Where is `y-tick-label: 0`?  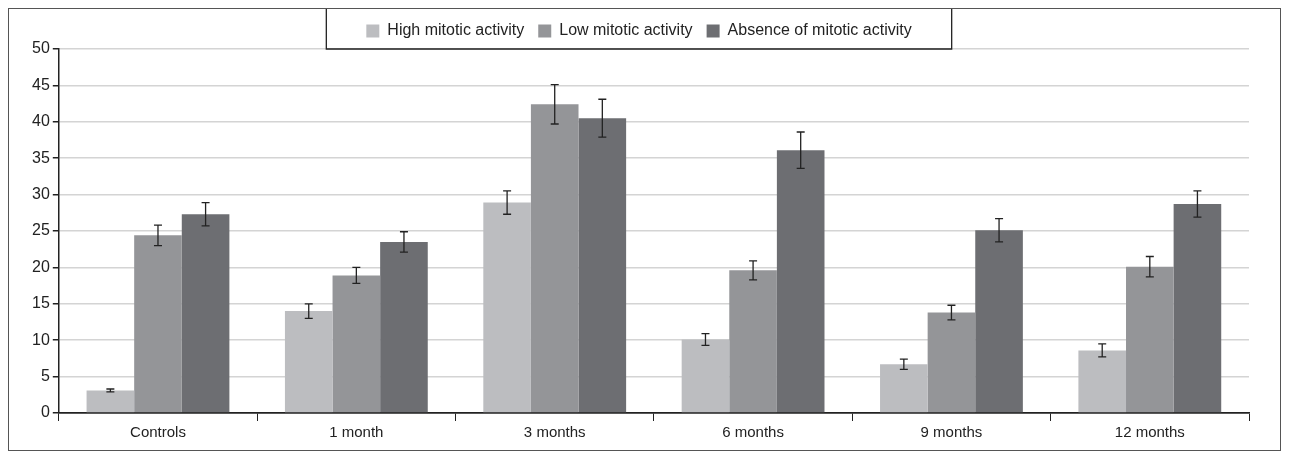
y-tick-label: 0 is located at coordinates (45, 412).